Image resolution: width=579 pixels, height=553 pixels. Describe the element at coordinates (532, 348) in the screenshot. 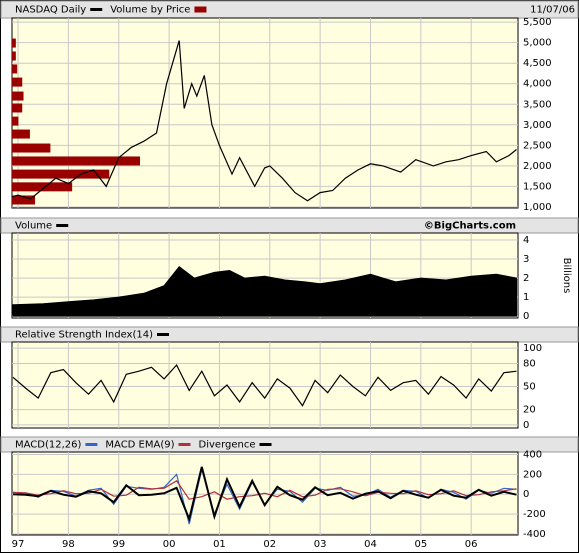

I see `y-tick-label: 100` at that location.